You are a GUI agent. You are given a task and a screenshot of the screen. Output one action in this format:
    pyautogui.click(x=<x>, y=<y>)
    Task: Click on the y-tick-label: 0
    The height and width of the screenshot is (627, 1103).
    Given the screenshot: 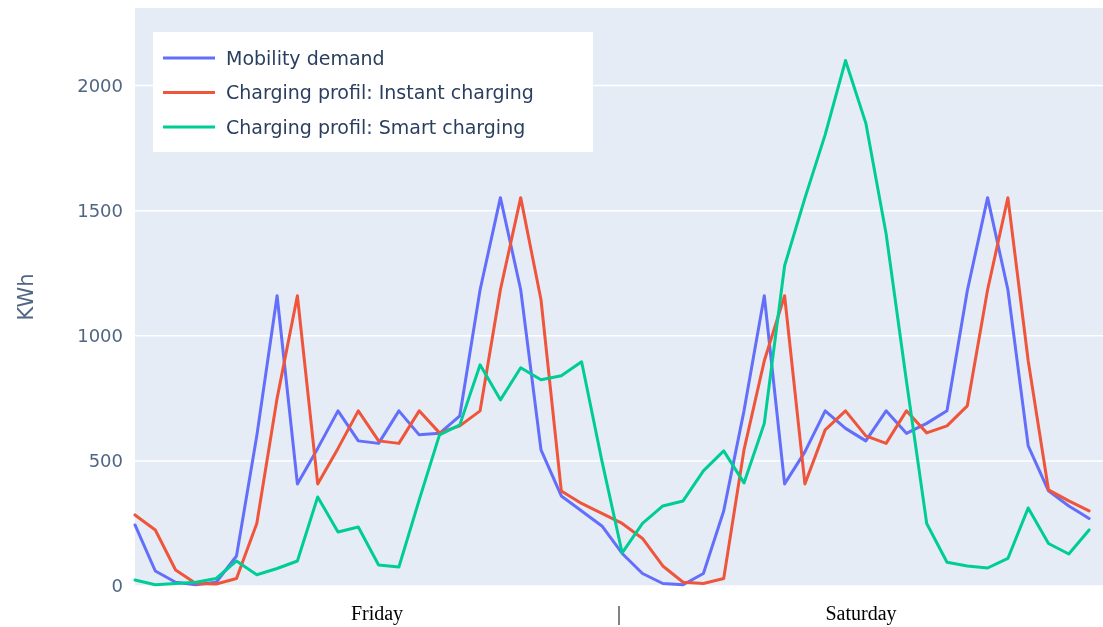 What is the action you would take?
    pyautogui.click(x=117, y=586)
    